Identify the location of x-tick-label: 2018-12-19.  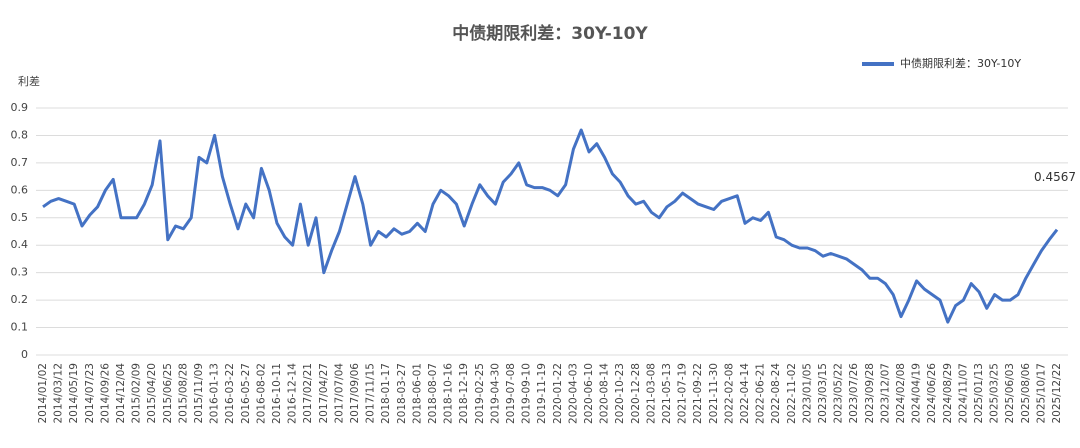
(464, 393).